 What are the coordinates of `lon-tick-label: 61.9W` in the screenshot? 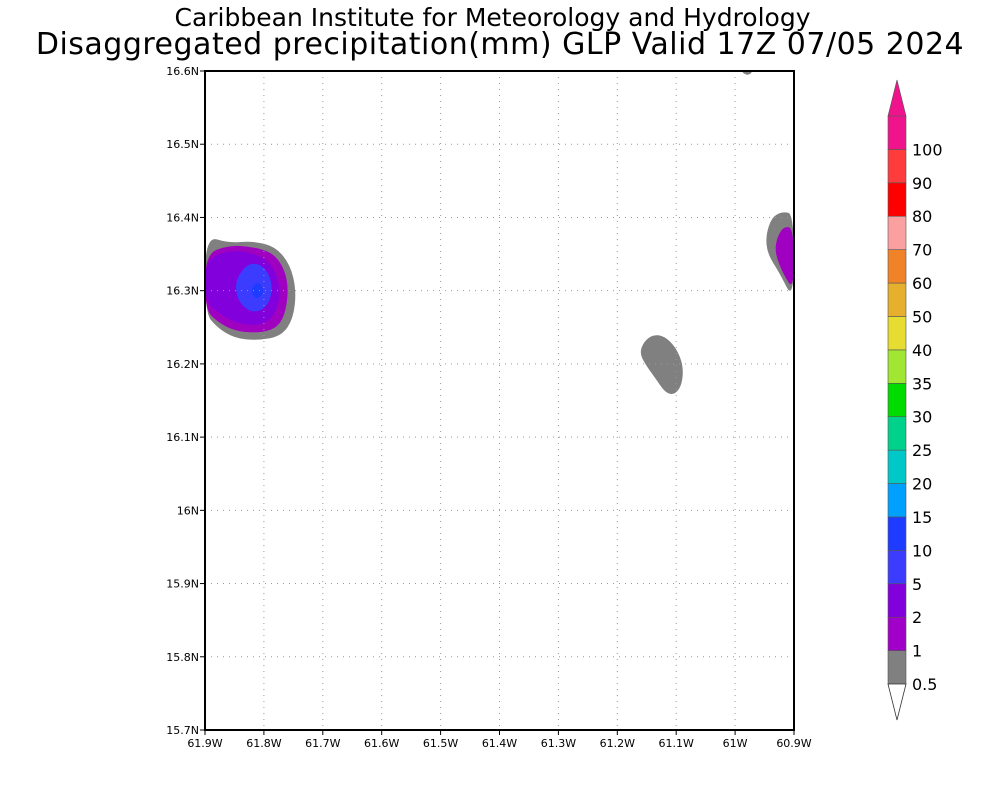 It's located at (204, 743).